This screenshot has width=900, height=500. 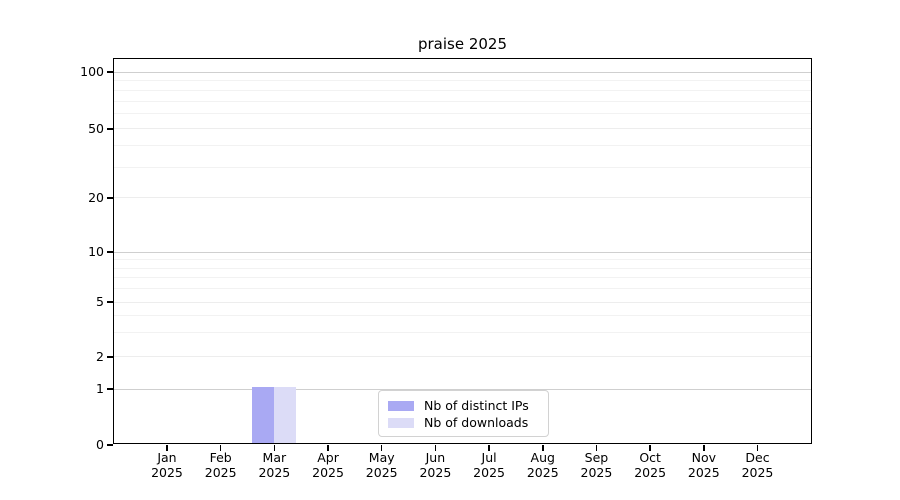 I want to click on legend-swatch-downloads, so click(x=401, y=422).